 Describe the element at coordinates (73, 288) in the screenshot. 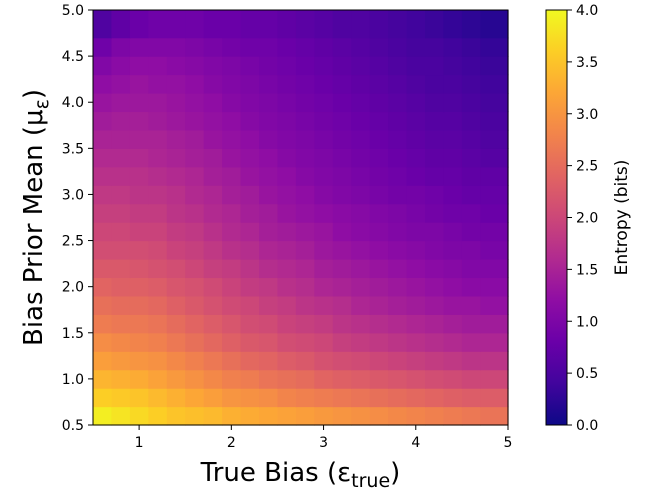

I see `y-tick-label: 2.0` at that location.